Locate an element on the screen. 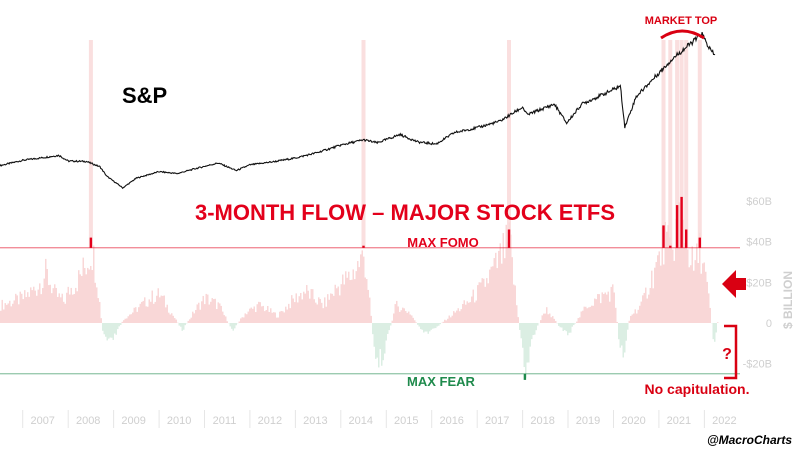 This screenshot has height=450, width=800. market-top-arc is located at coordinates (682, 34).